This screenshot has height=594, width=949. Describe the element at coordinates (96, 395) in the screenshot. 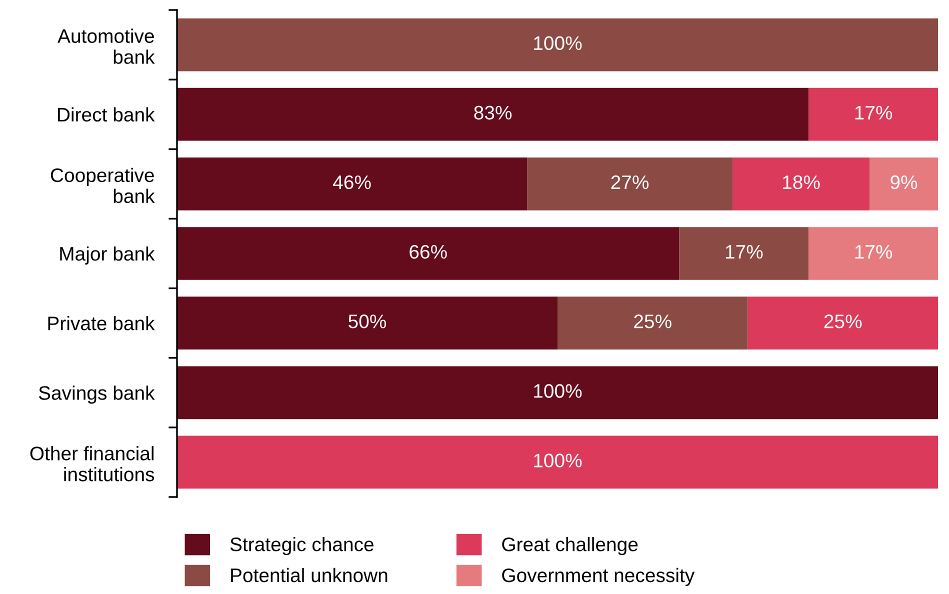

I see `y-tick-label: Savings bank` at that location.